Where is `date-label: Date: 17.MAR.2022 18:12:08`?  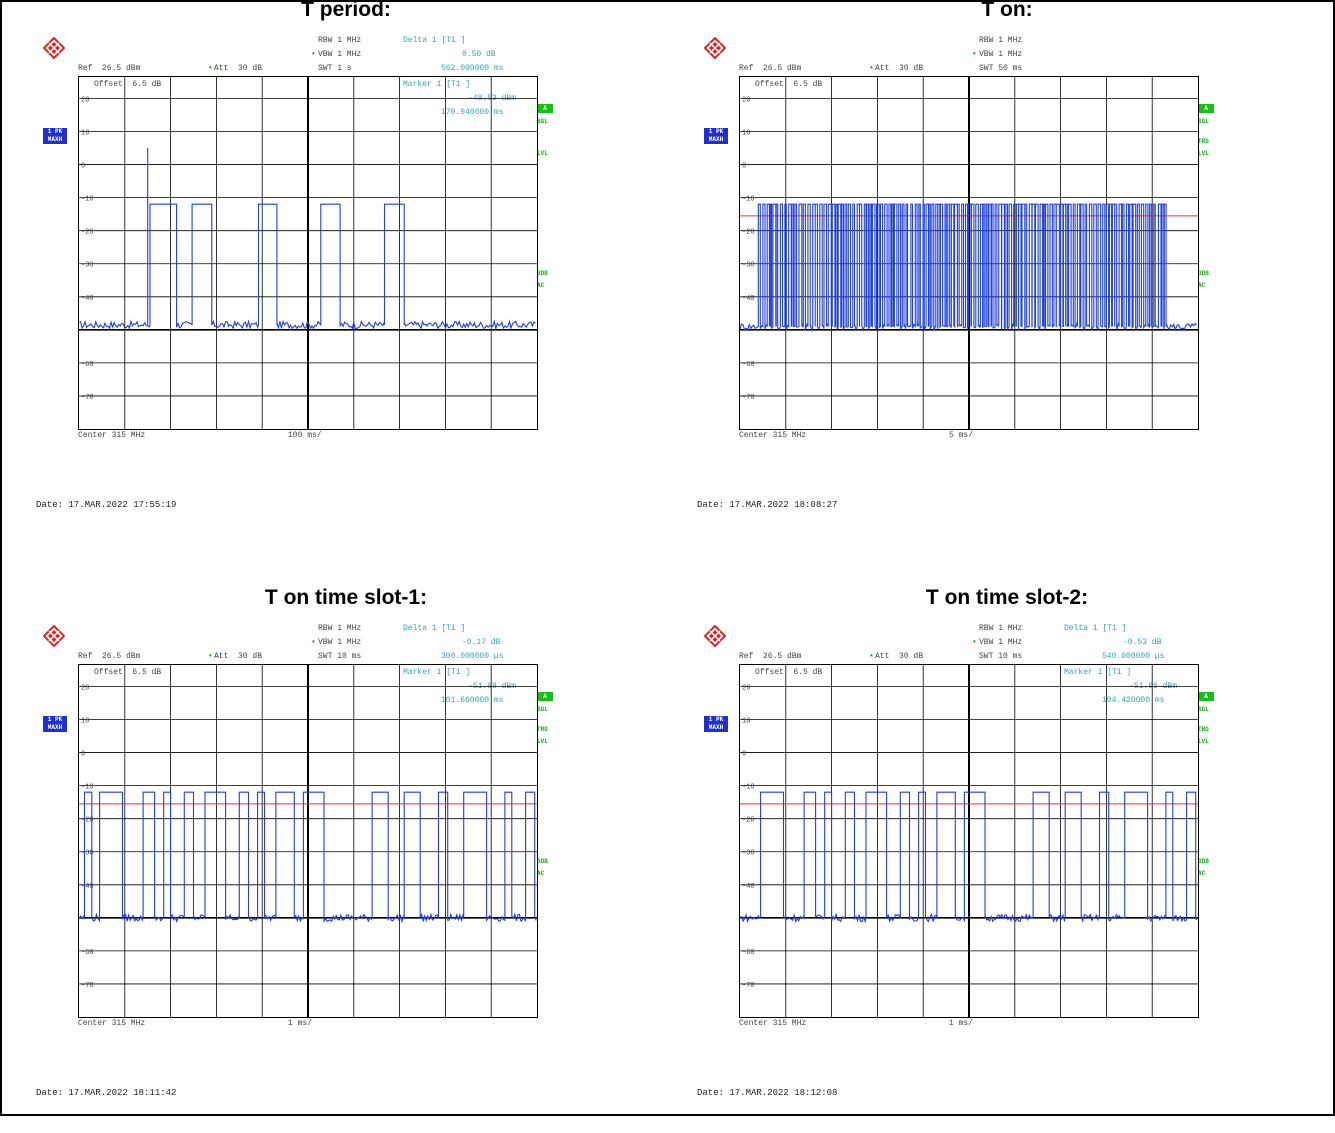
date-label: Date: 17.MAR.2022 18:12:08 is located at coordinates (767, 1093).